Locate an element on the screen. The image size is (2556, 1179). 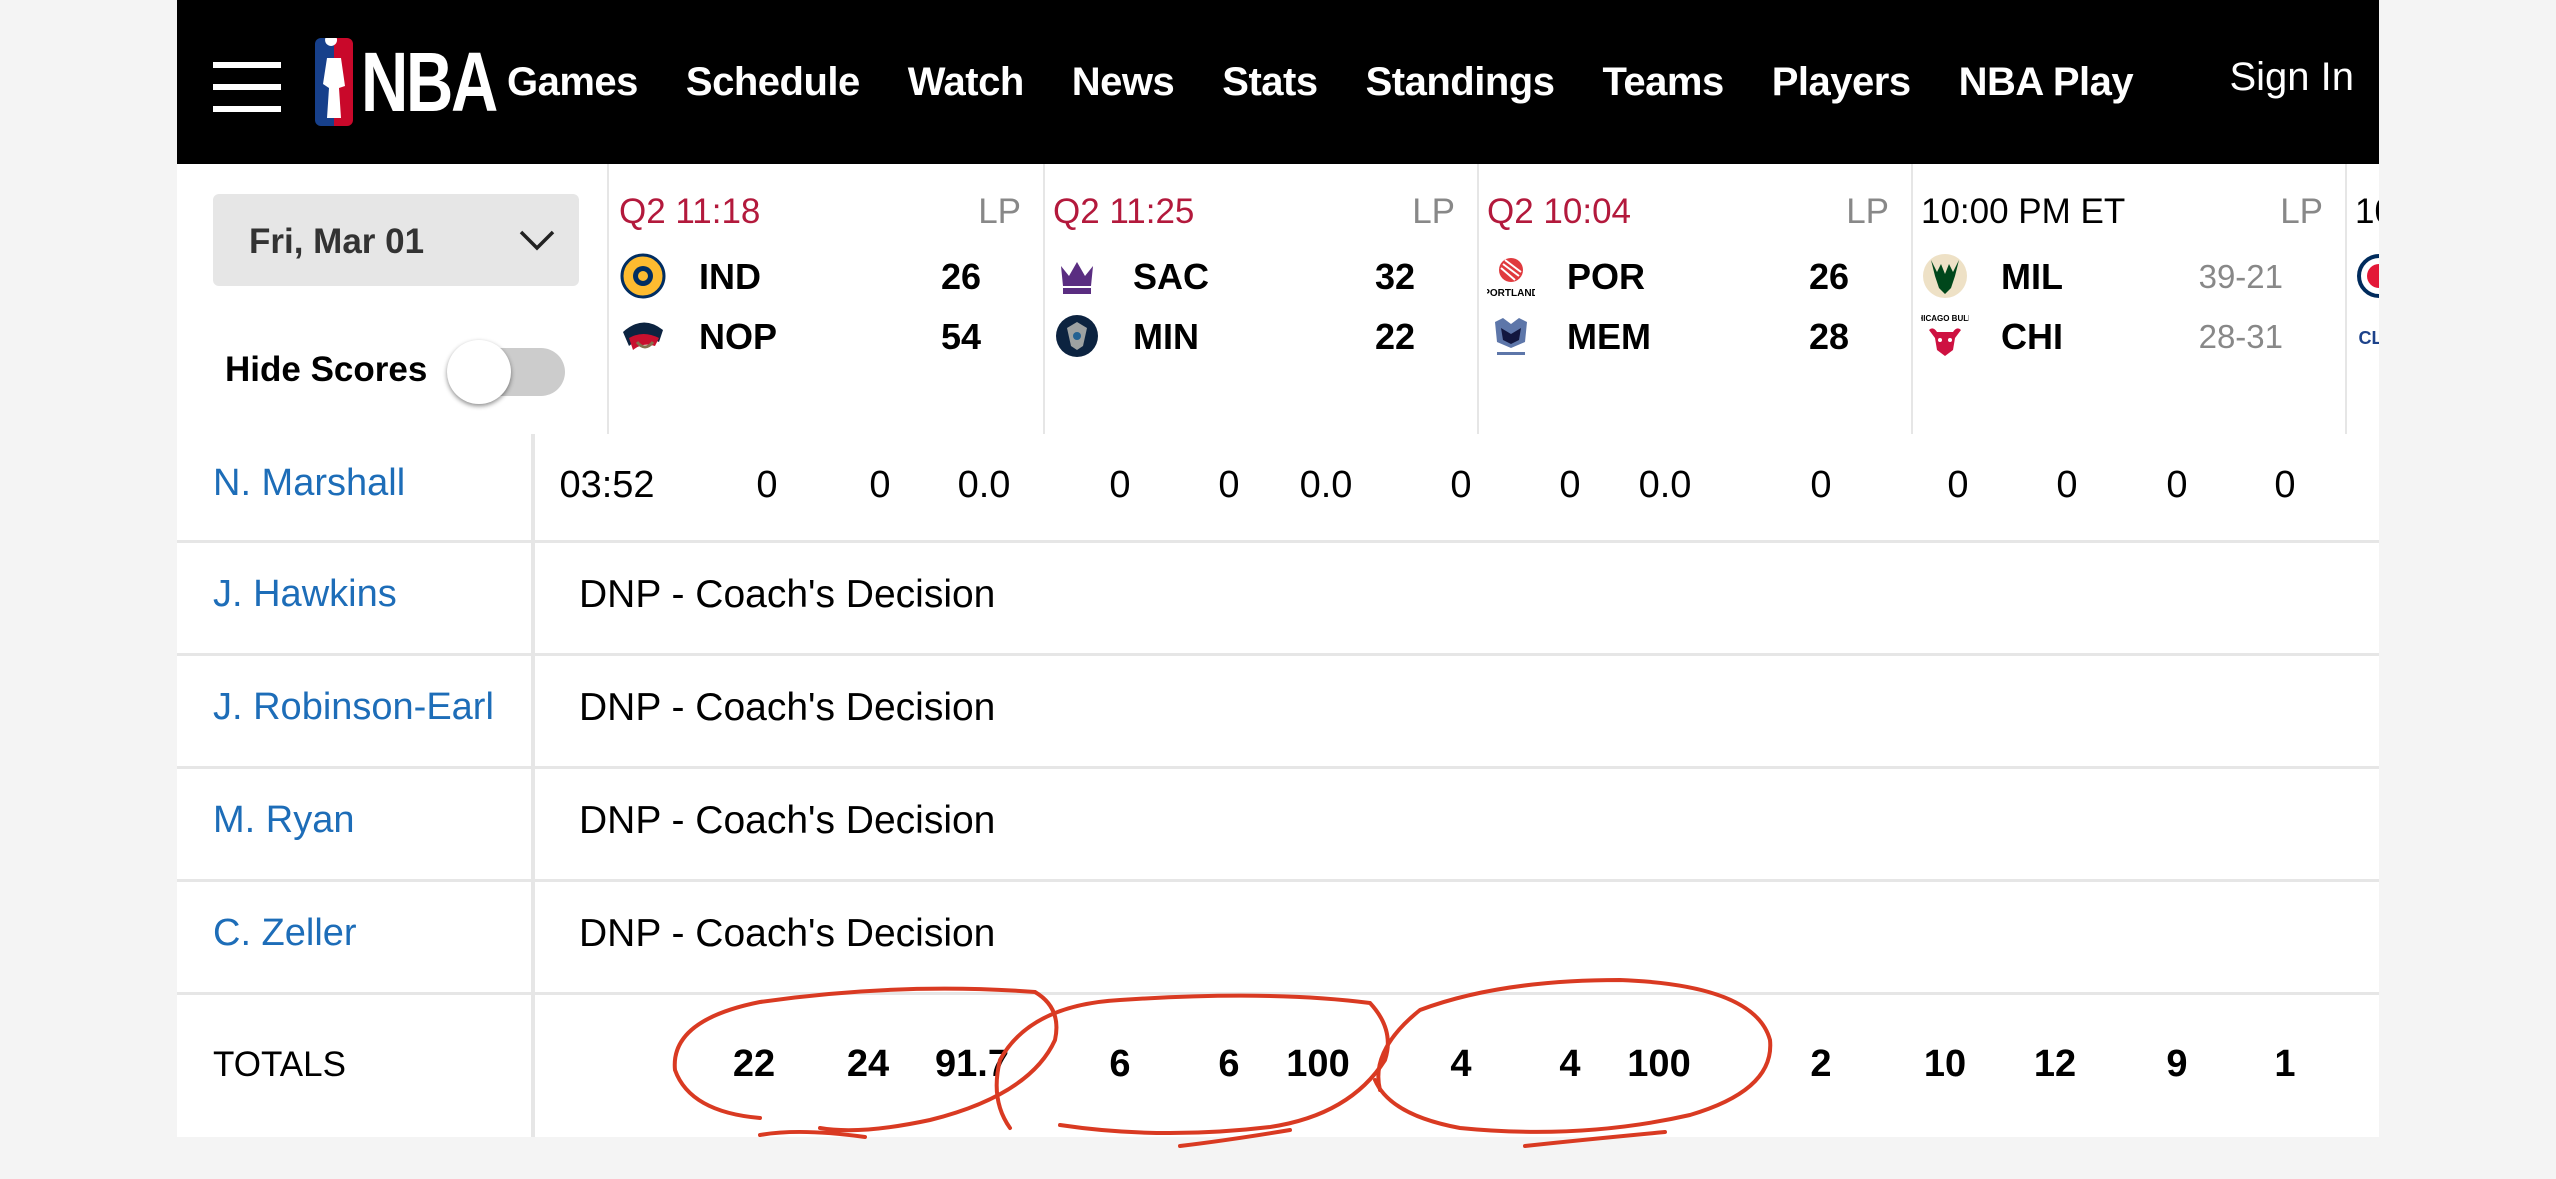
hide-scores-toggle is located at coordinates (507, 372).